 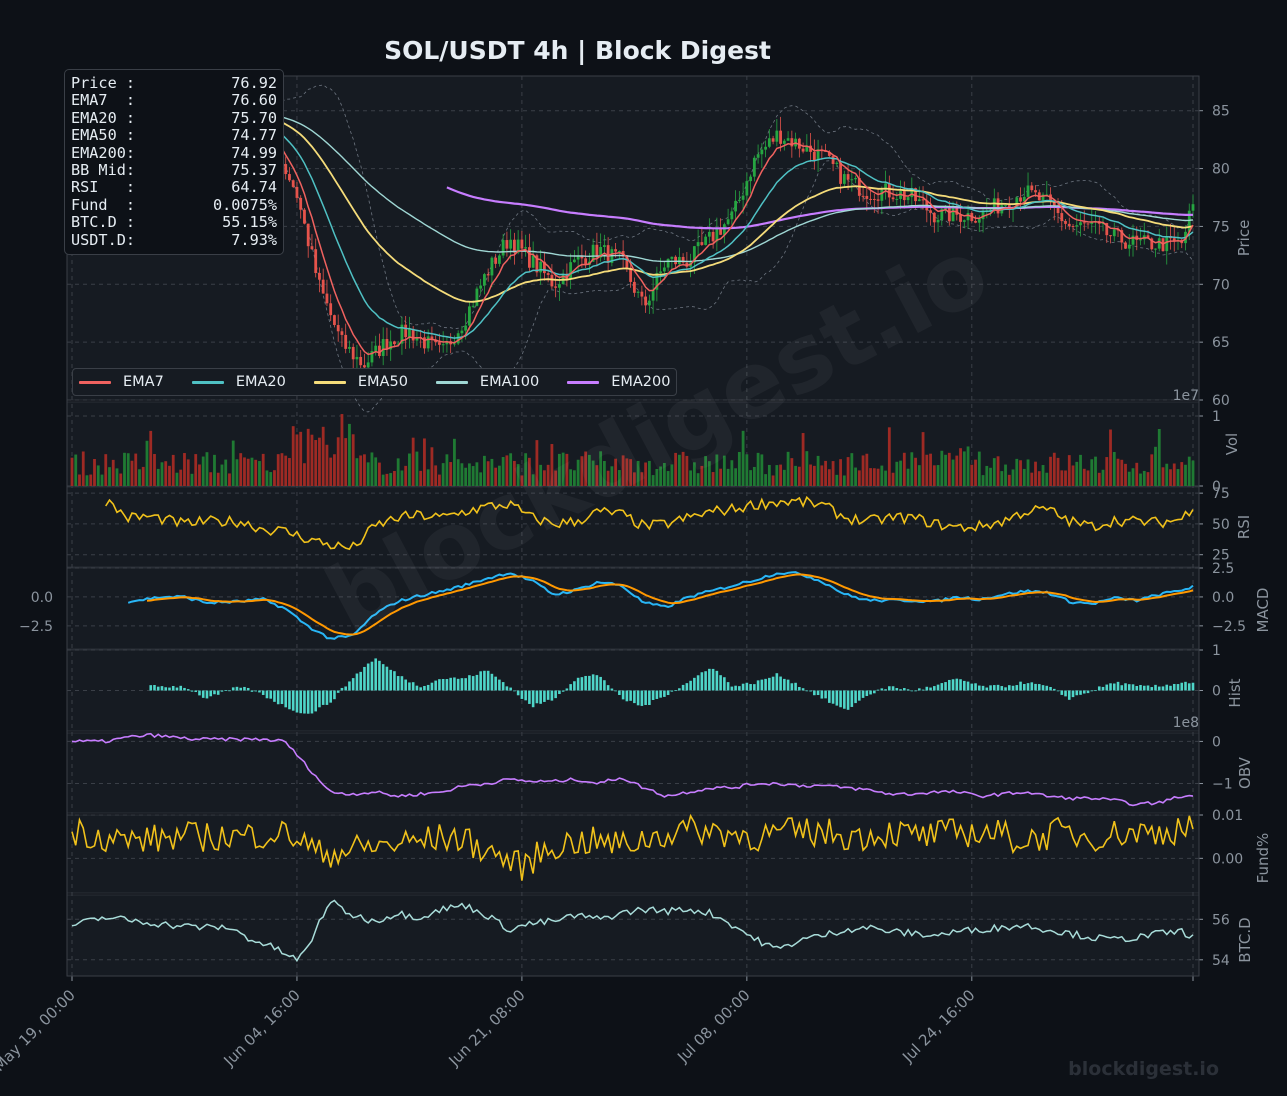 What do you see at coordinates (174, 135) in the screenshot?
I see `info-row-ema50: EMA50 : 74.77` at bounding box center [174, 135].